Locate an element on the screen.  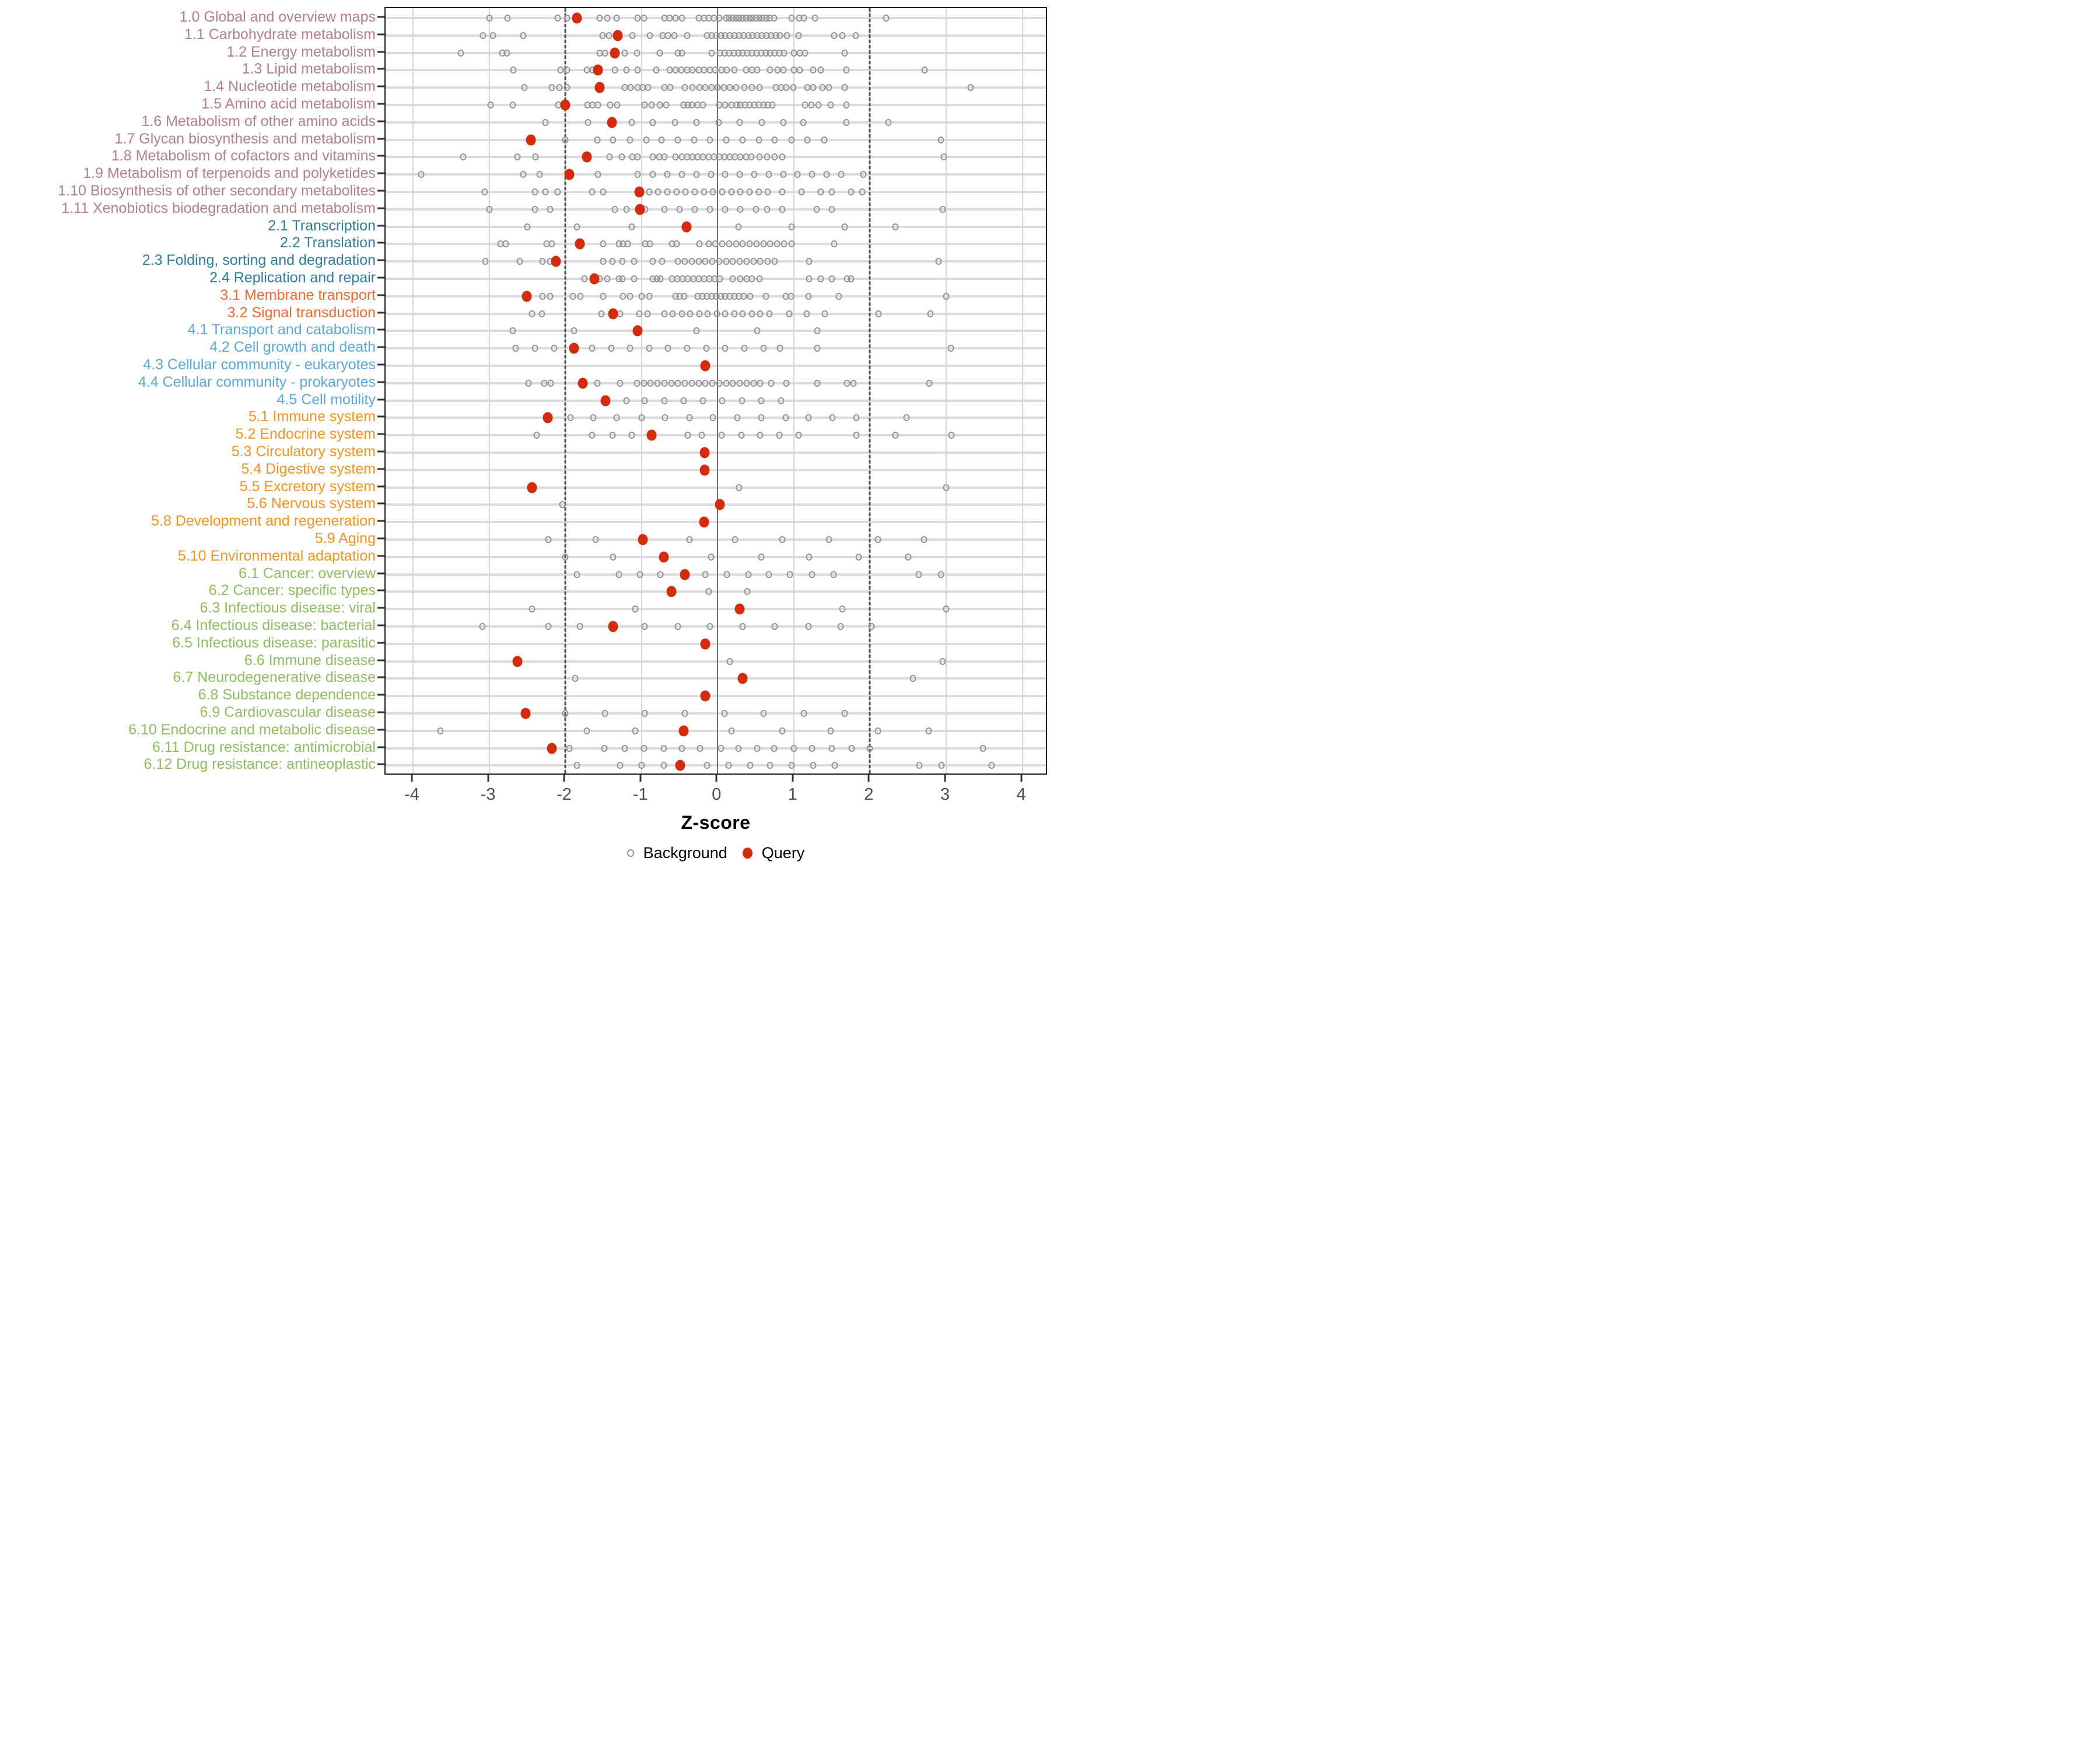
category-label: 6.8 Substance dependence is located at coordinates (287, 695).